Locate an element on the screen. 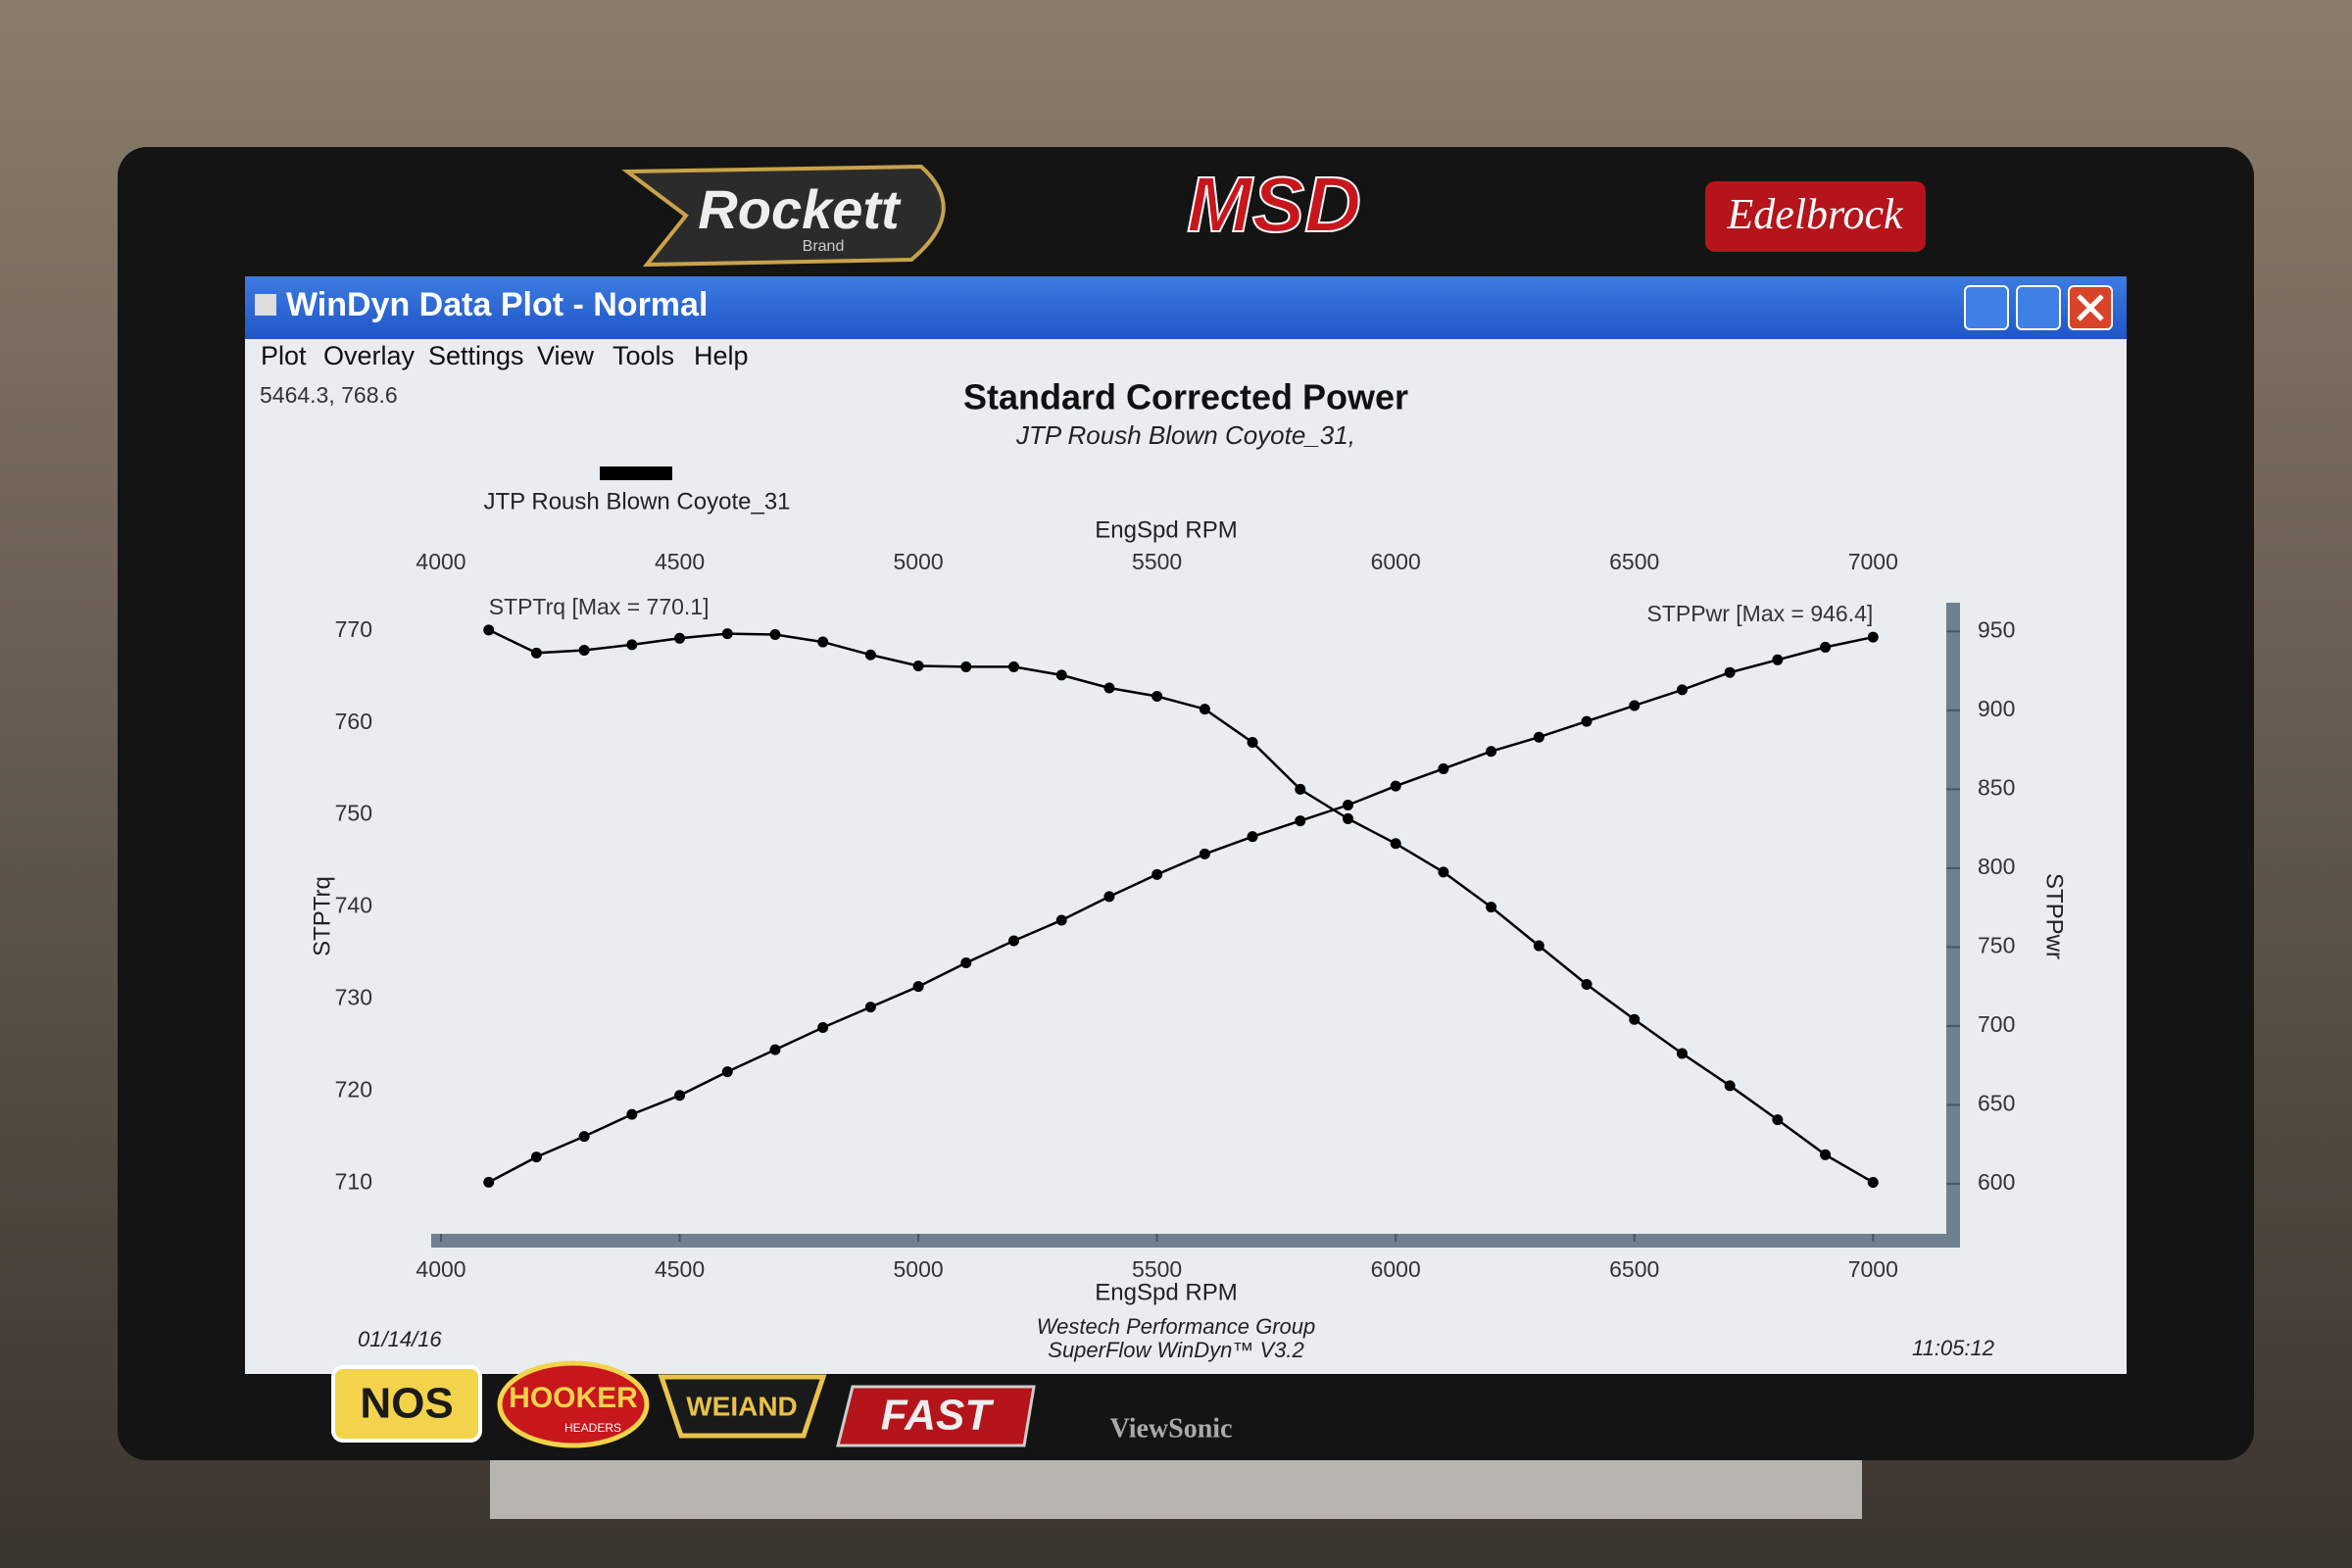 The image size is (2352, 1568). x-axis-bar is located at coordinates (1195, 1241).